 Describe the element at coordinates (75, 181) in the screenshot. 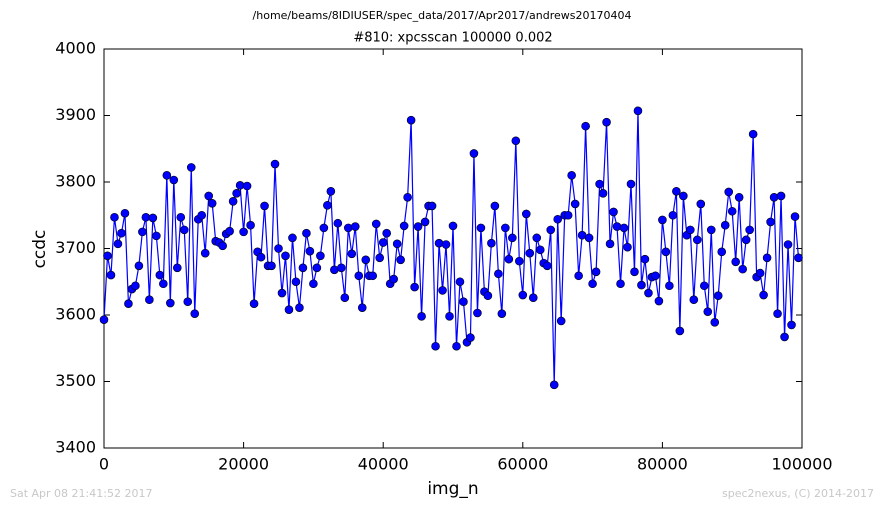

I see `y-tick-label: 3800` at that location.